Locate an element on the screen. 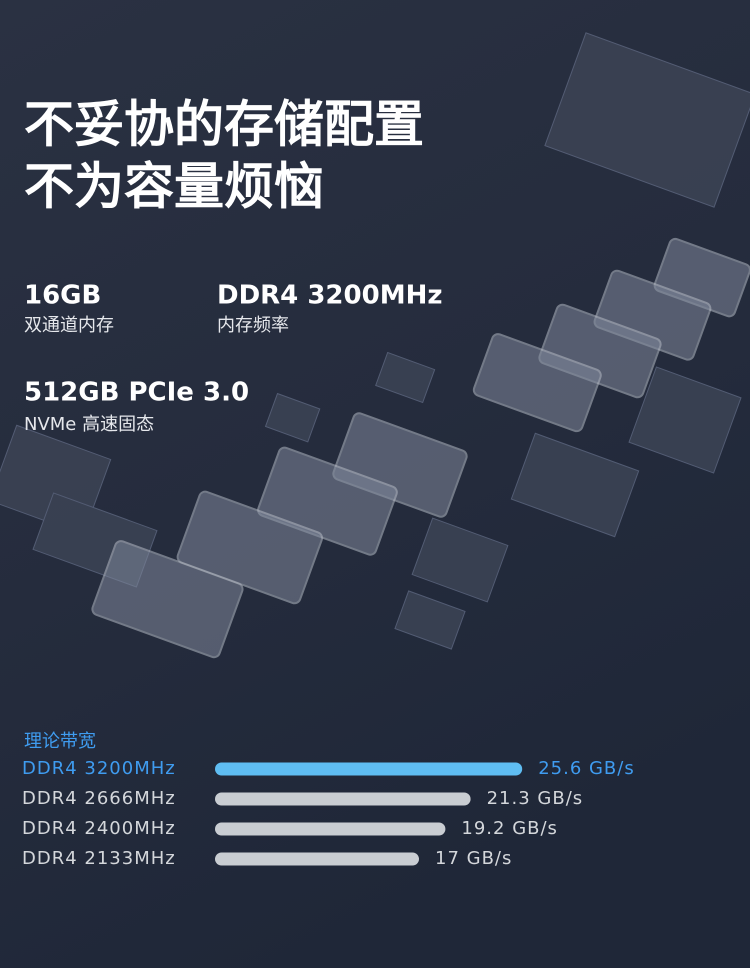 This screenshot has height=968, width=750. spec-label: 内存频率 is located at coordinates (253, 325).